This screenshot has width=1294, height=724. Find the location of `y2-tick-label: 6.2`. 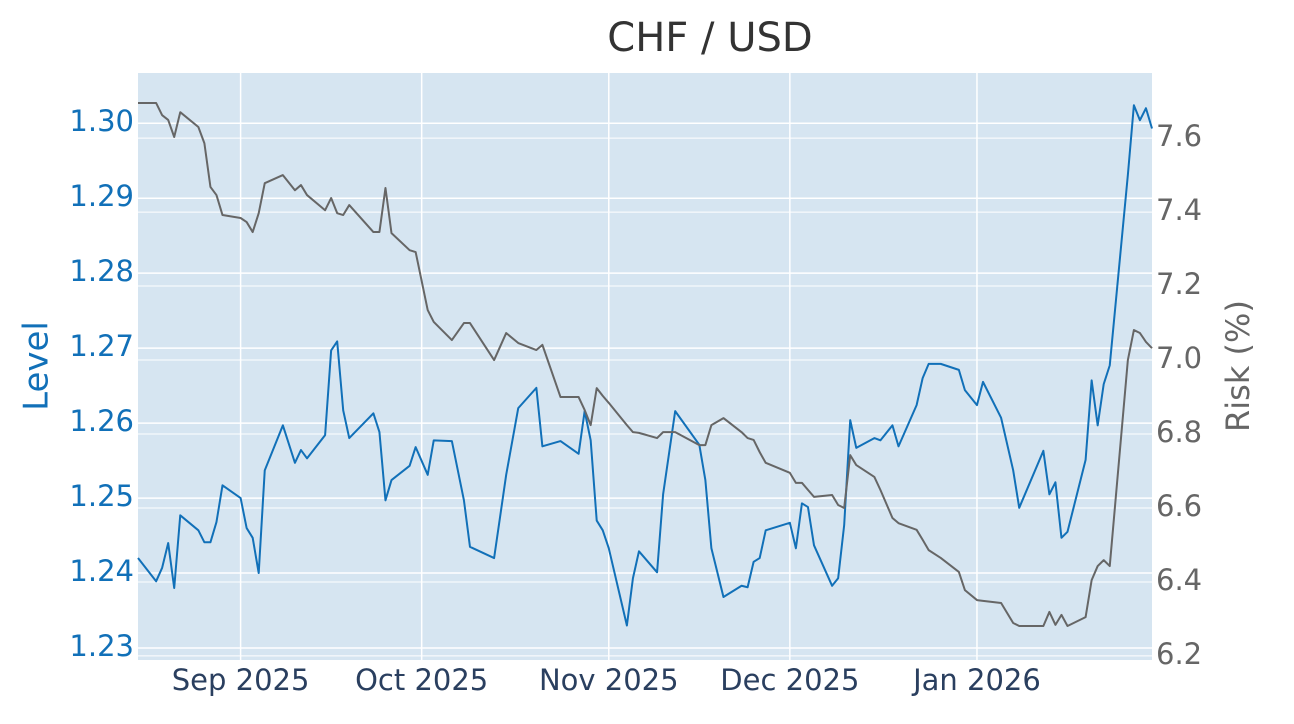

y2-tick-label: 6.2 is located at coordinates (1179, 654).